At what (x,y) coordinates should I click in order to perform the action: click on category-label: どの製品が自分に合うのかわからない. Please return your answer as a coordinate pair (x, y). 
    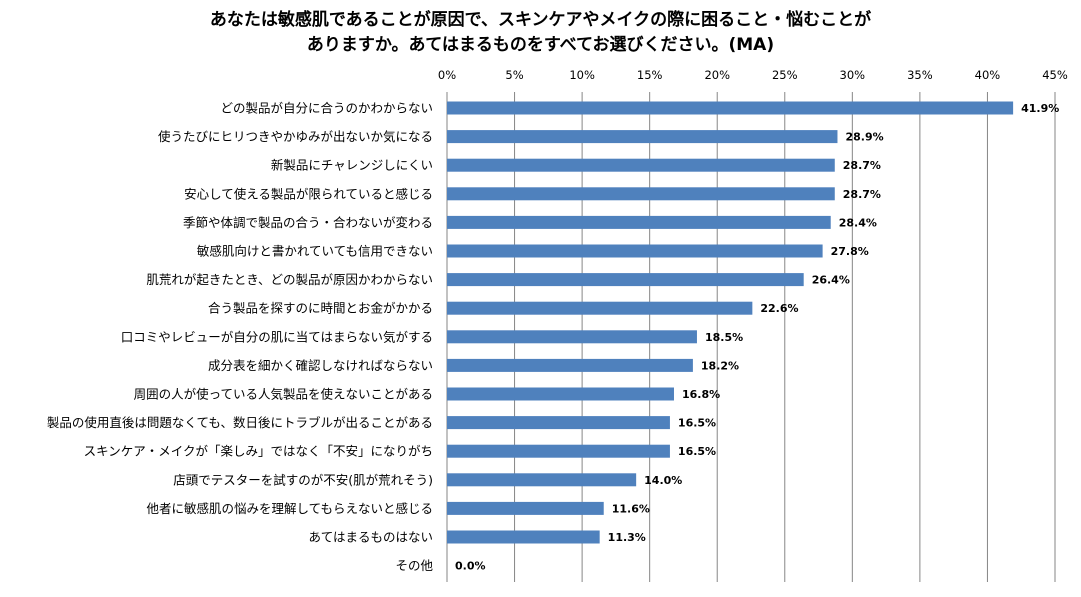
    Looking at the image, I should click on (326, 108).